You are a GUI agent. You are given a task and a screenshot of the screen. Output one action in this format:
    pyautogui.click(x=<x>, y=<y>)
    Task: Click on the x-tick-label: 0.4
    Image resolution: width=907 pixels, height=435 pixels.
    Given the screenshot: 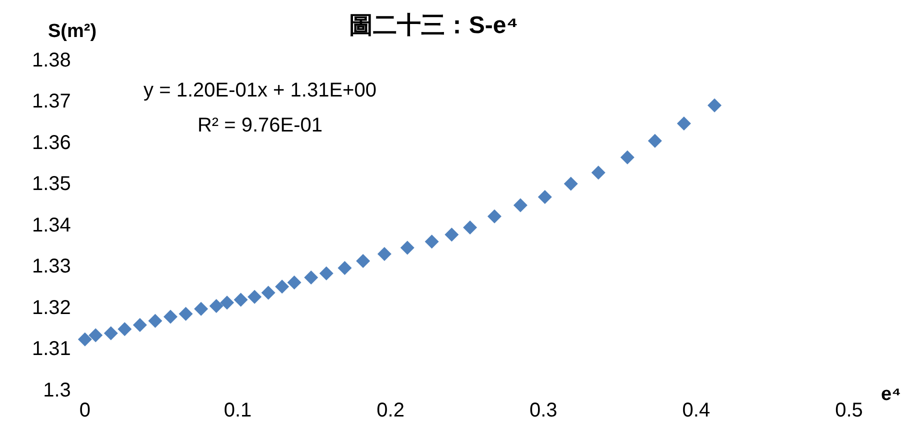 What is the action you would take?
    pyautogui.click(x=696, y=411)
    